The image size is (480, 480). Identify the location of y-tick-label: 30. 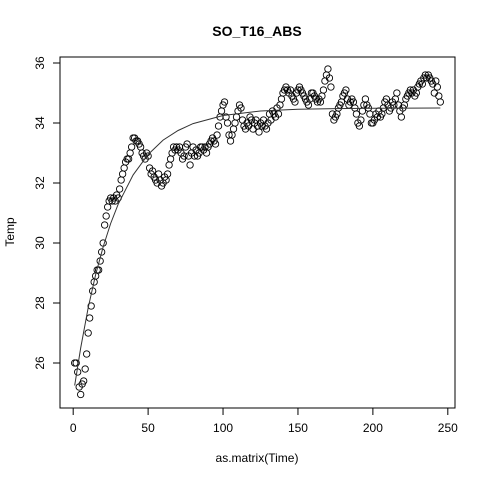
(40, 243).